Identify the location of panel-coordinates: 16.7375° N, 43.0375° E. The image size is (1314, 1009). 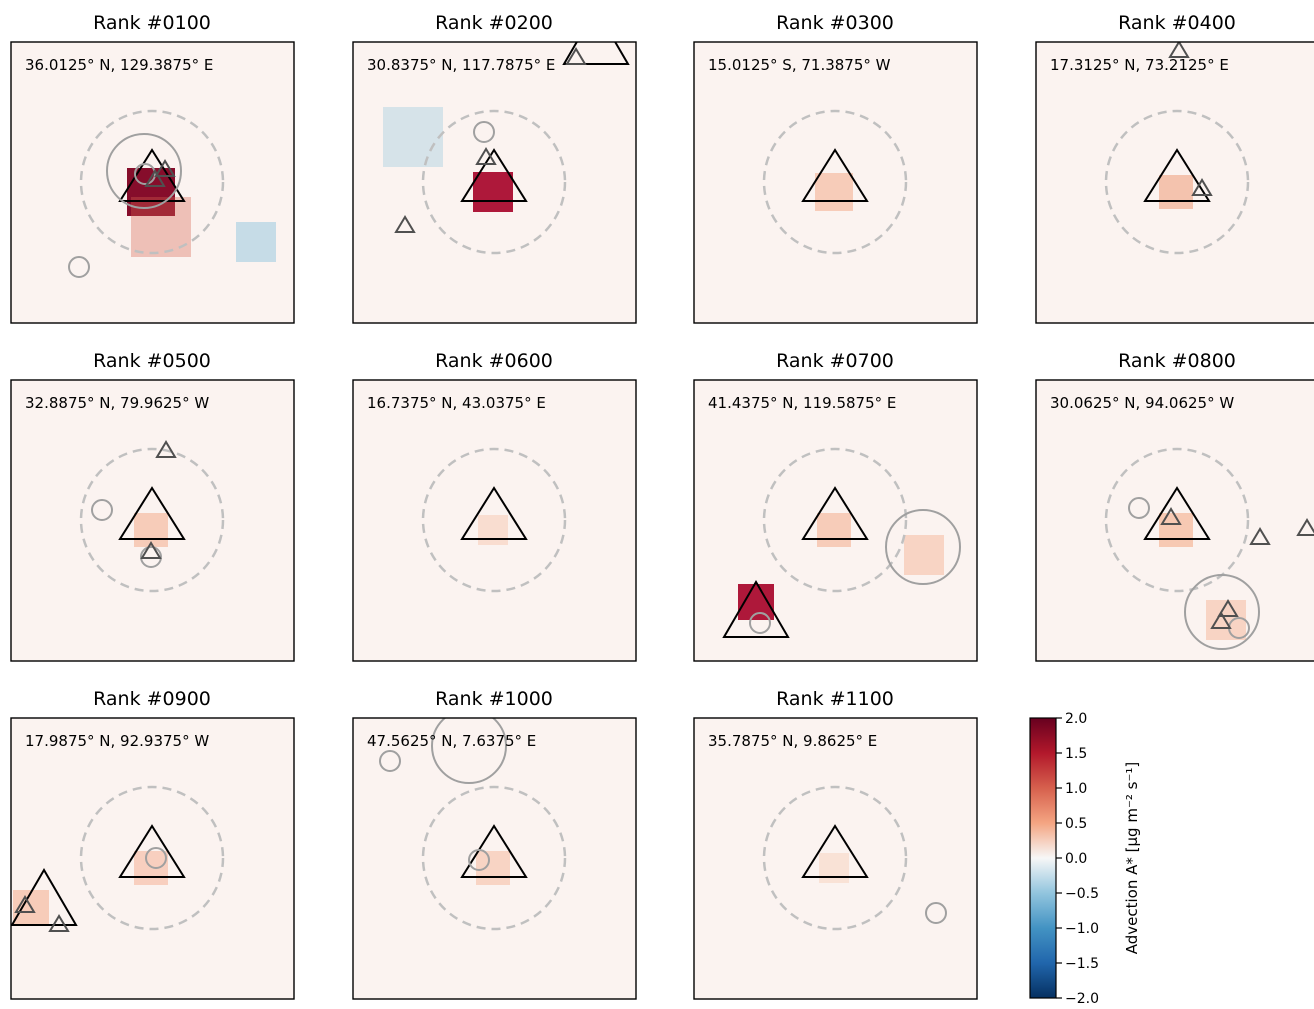
(456, 403).